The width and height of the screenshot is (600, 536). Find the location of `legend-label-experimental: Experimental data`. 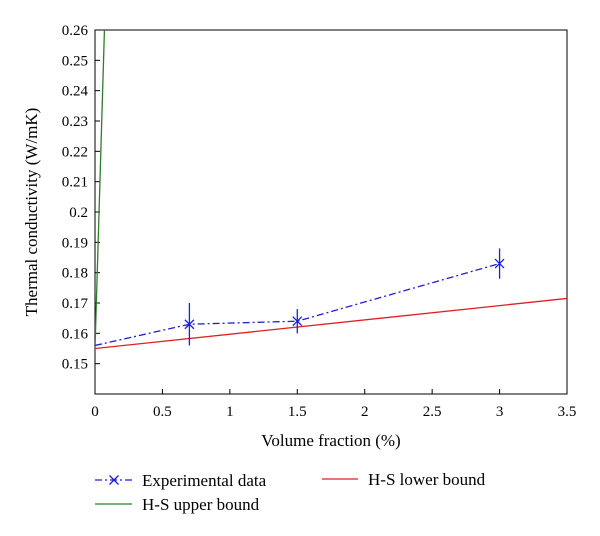

legend-label-experimental: Experimental data is located at coordinates (204, 480).